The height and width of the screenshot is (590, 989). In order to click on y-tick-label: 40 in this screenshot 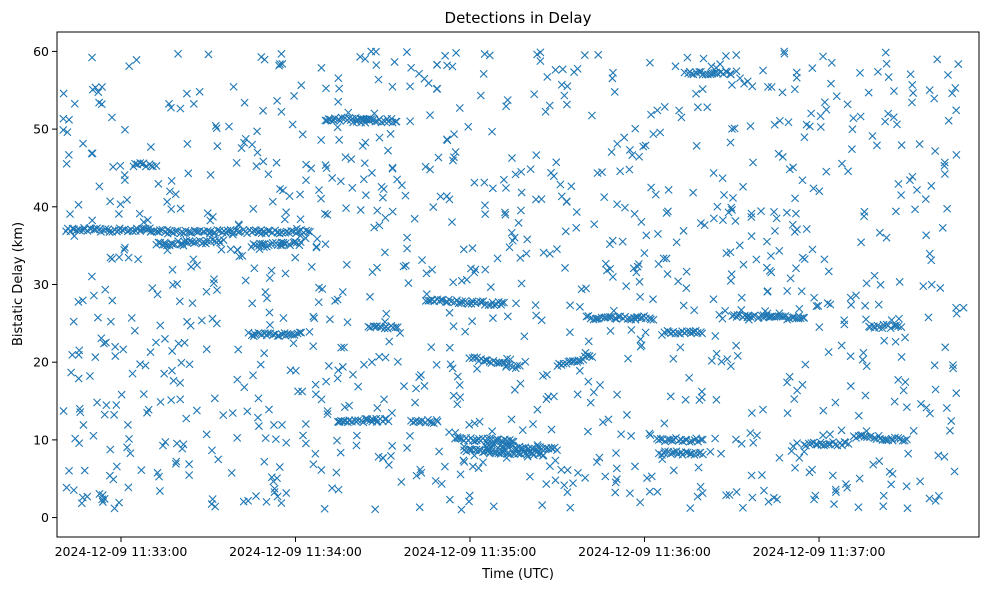, I will do `click(41, 206)`.